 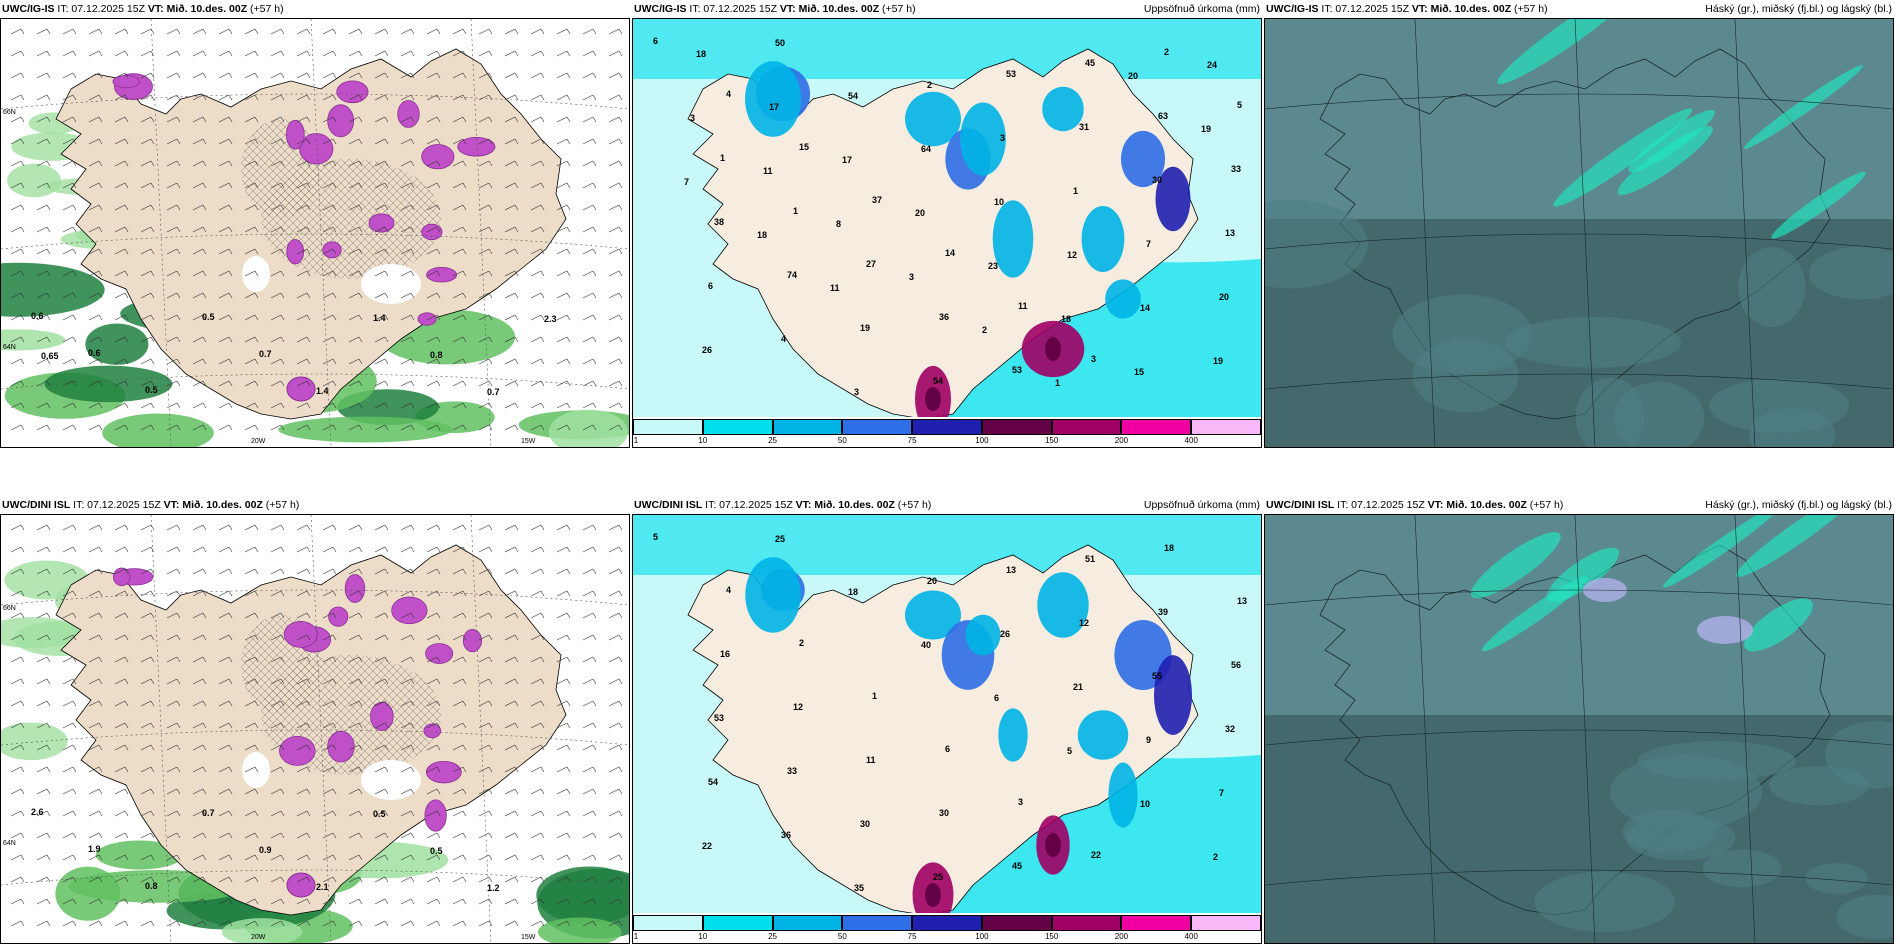 I want to click on precip-value-label: 31, so click(x=1084, y=127).